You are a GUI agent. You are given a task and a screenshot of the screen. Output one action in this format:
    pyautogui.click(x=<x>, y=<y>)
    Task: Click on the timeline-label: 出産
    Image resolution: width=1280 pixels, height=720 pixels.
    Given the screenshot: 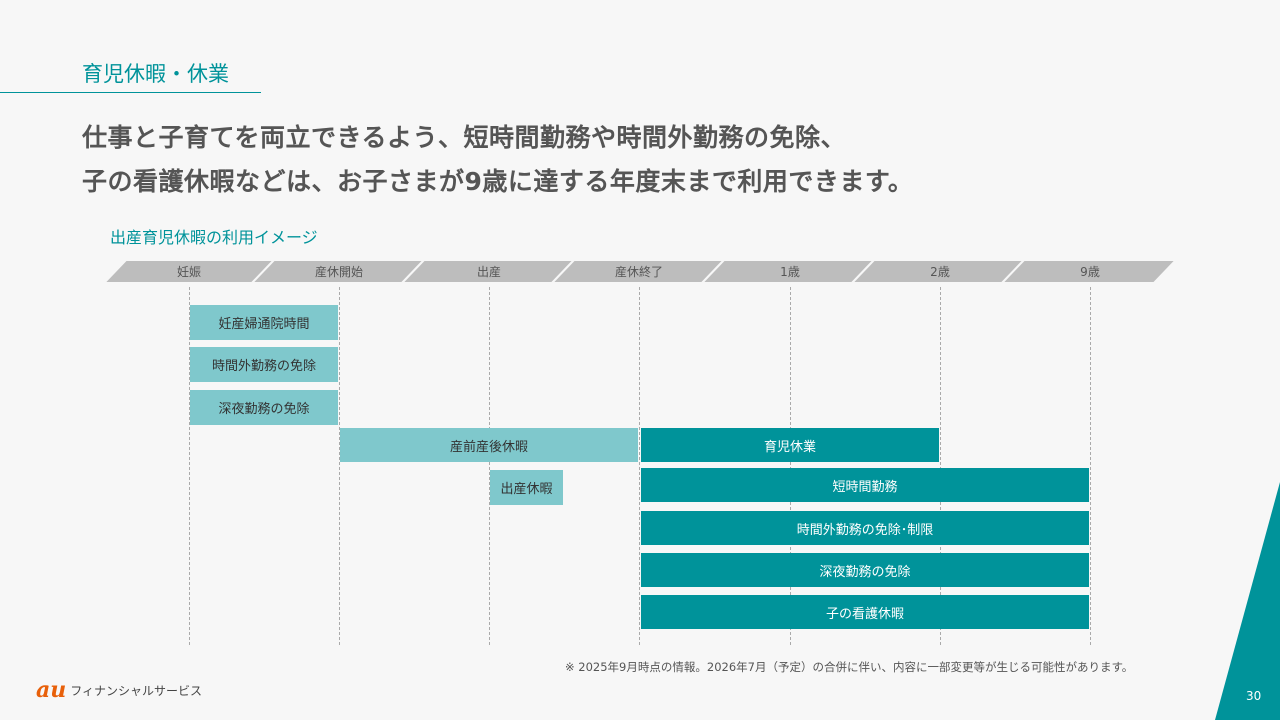 What is the action you would take?
    pyautogui.click(x=489, y=272)
    